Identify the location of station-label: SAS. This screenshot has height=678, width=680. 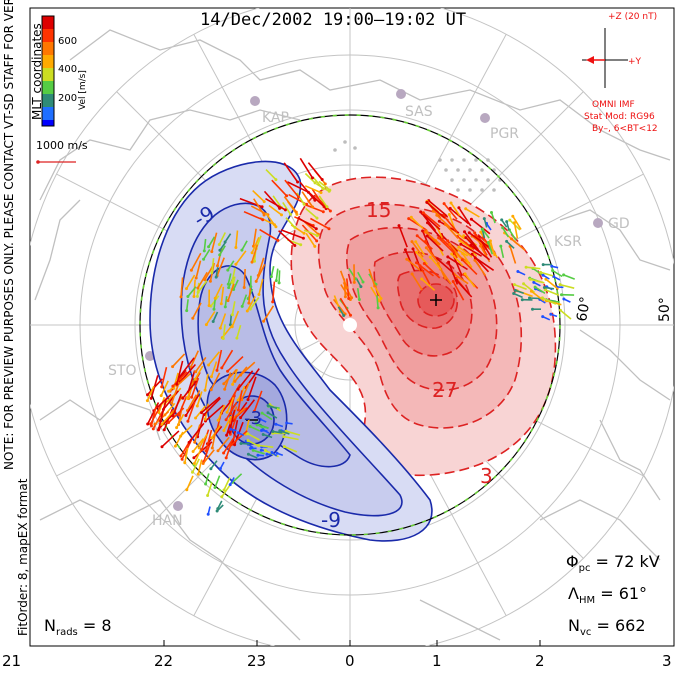
(419, 112).